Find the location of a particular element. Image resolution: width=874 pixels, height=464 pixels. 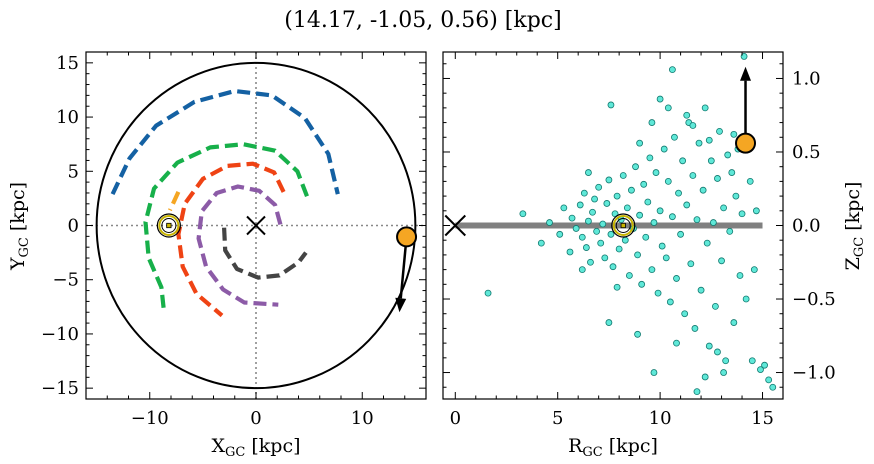

sun-marker-right-ring is located at coordinates (623, 225).